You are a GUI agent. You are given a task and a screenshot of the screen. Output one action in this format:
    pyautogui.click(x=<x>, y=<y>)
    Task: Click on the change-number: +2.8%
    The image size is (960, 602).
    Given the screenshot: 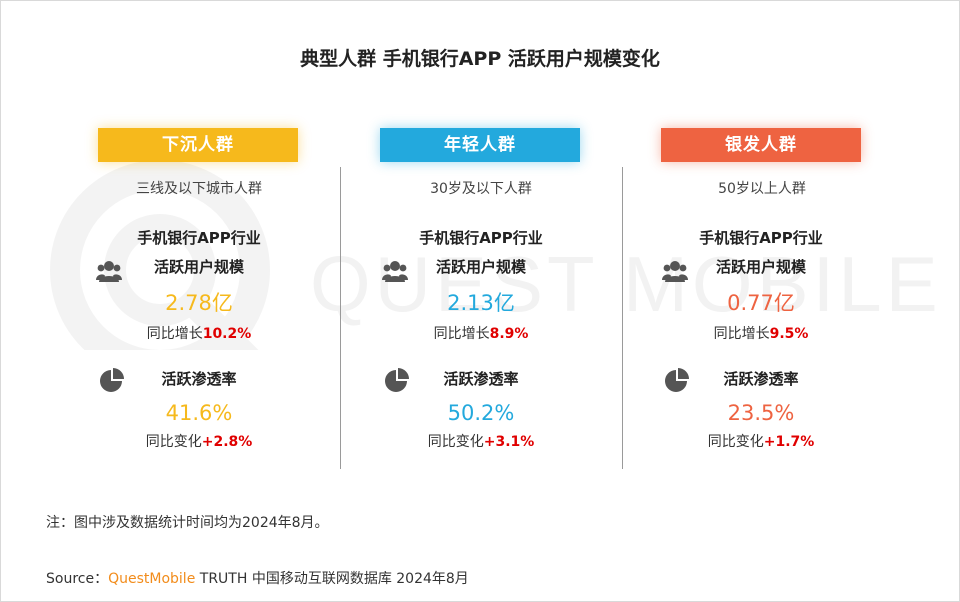 What is the action you would take?
    pyautogui.click(x=227, y=442)
    